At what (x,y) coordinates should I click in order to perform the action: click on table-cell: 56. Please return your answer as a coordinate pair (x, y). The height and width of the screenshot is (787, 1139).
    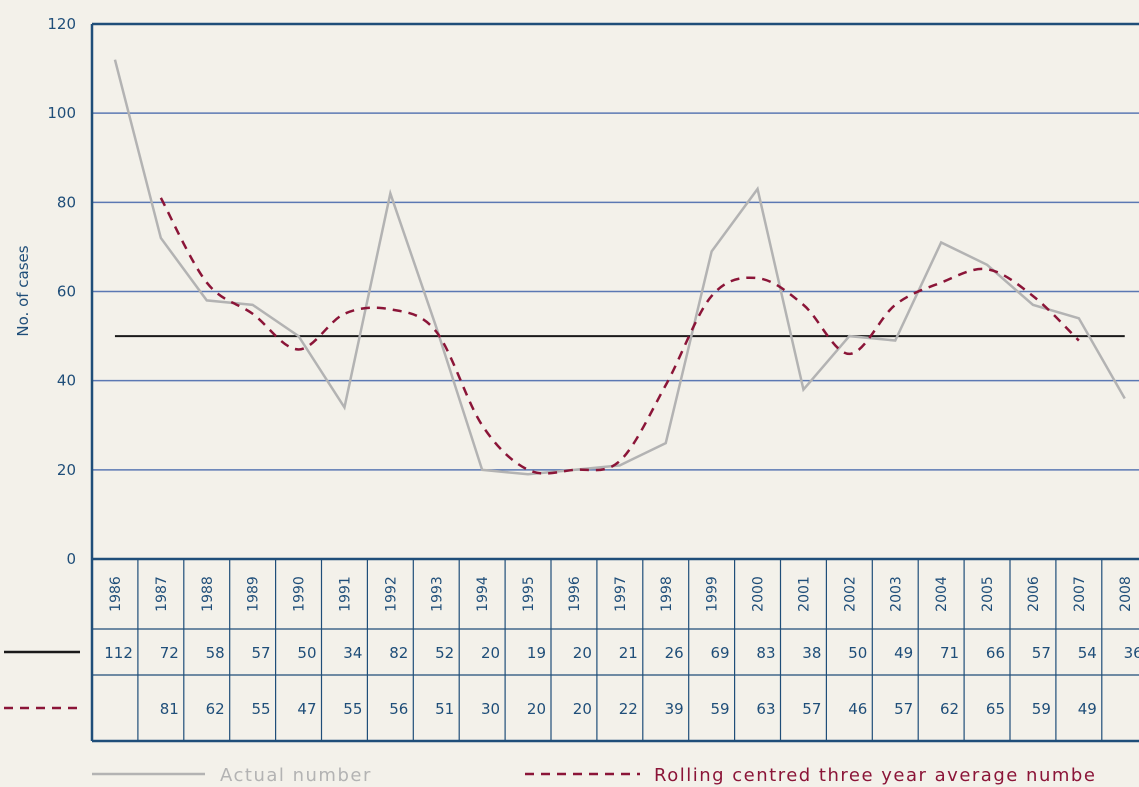
    Looking at the image, I should click on (398, 709).